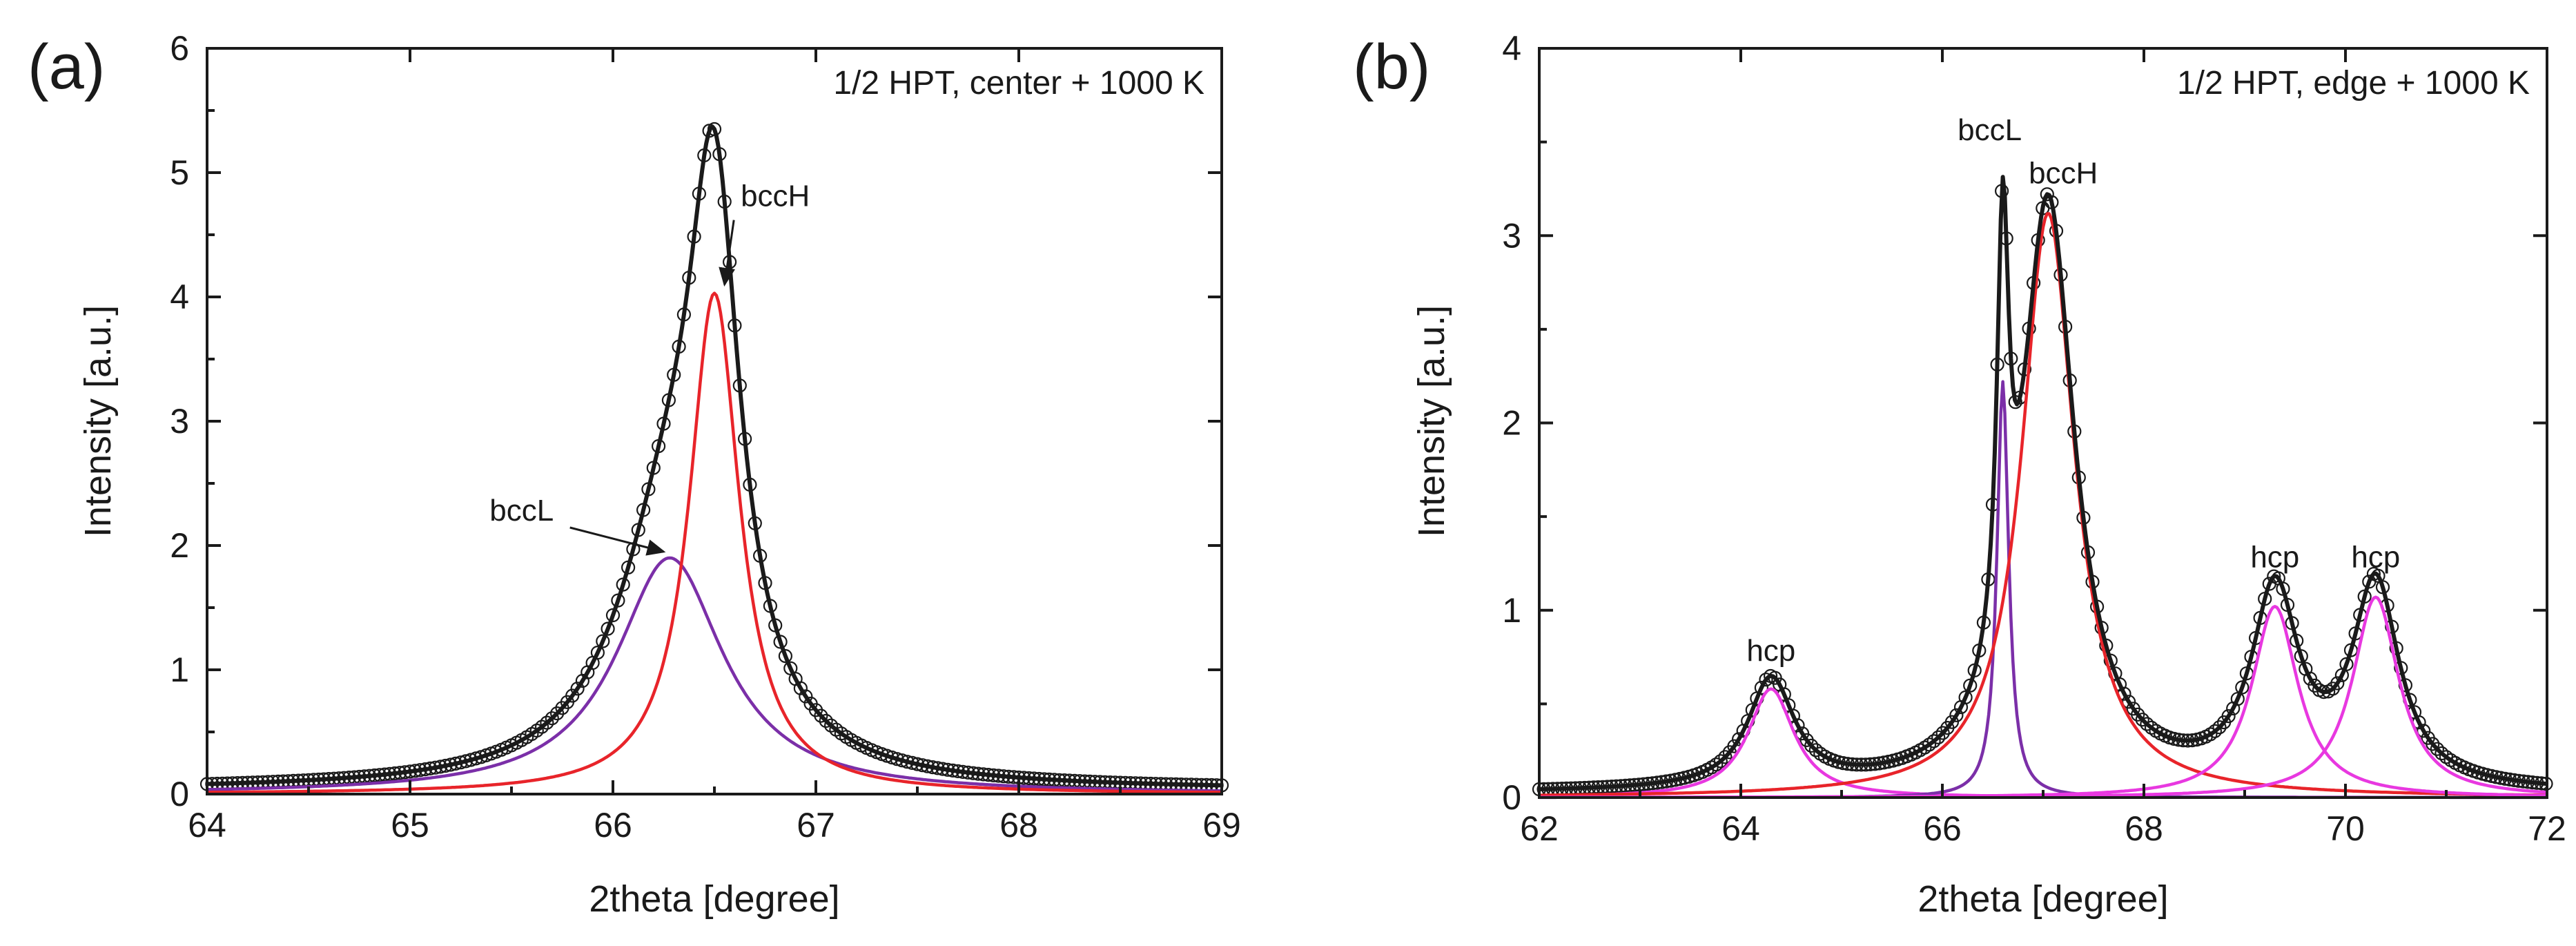  What do you see at coordinates (2547, 828) in the screenshot?
I see `x-tick-label-b: 72` at bounding box center [2547, 828].